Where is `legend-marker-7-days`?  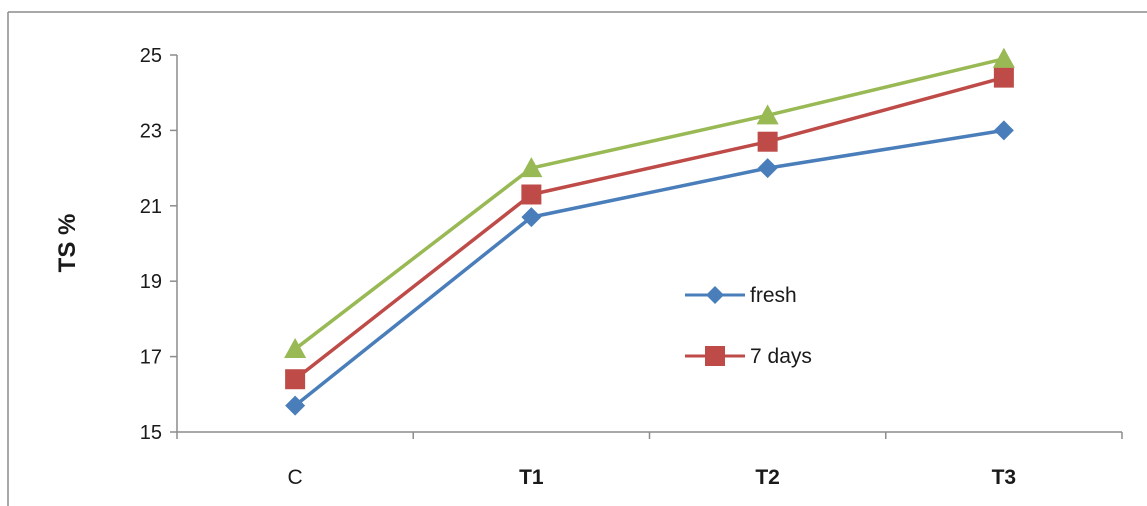 legend-marker-7-days is located at coordinates (715, 356).